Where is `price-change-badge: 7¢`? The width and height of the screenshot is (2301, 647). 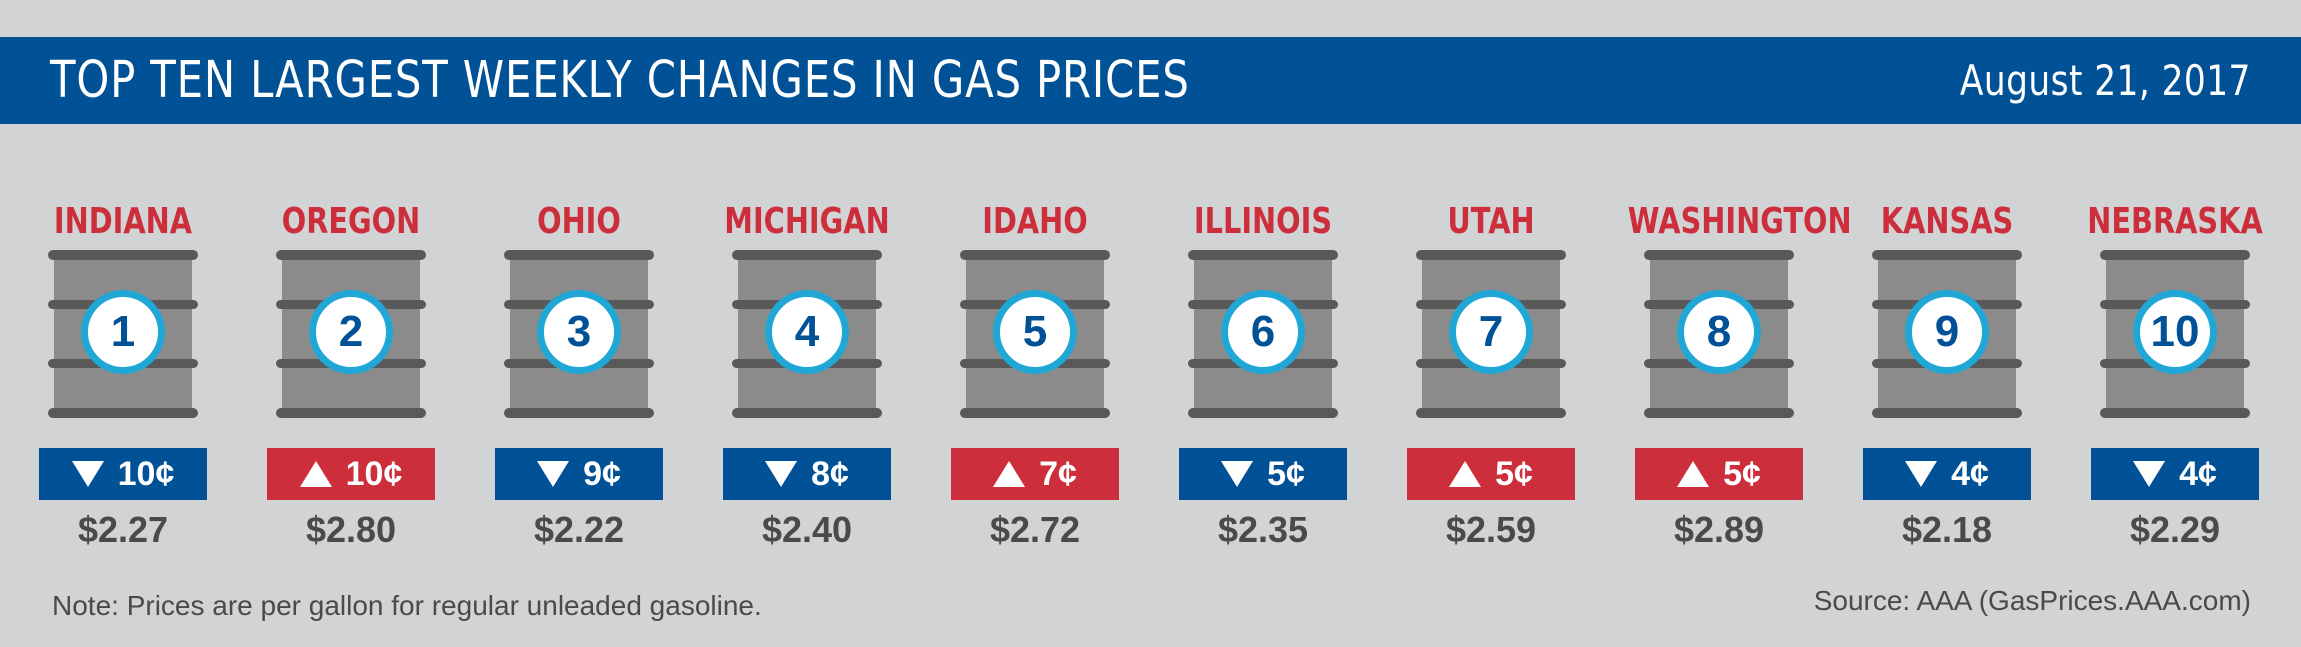
price-change-badge: 7¢ is located at coordinates (1035, 474).